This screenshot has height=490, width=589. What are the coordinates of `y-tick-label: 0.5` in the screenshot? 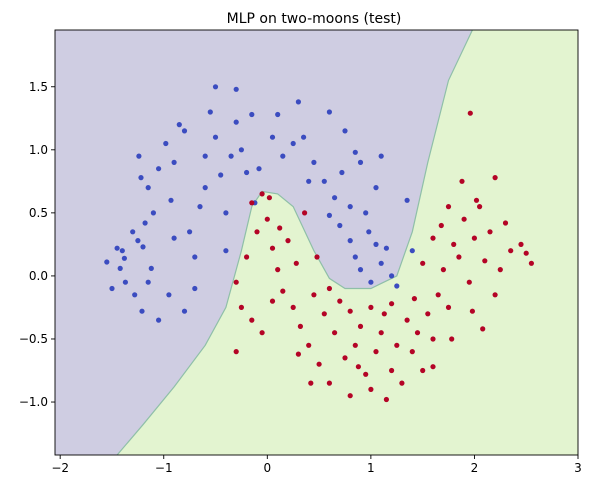 It's located at (38, 213).